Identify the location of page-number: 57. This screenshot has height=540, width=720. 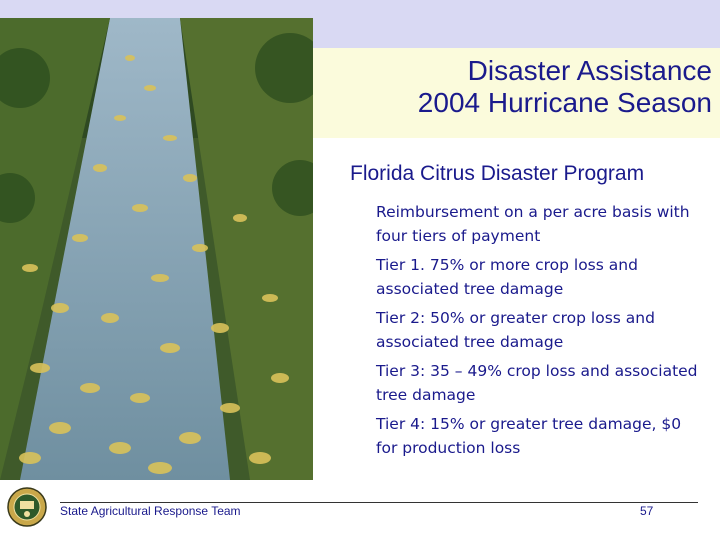
(647, 511).